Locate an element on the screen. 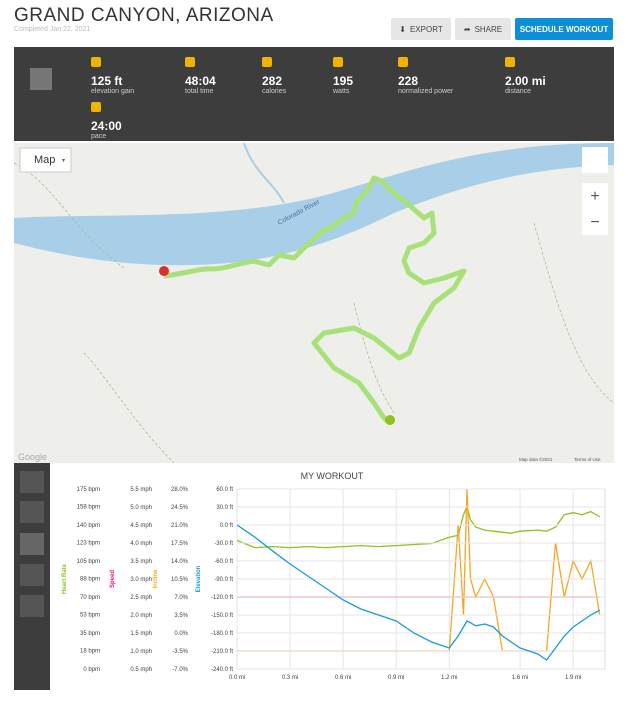 This screenshot has height=703, width=633. y-tick-label: 140 bpm is located at coordinates (88, 526).